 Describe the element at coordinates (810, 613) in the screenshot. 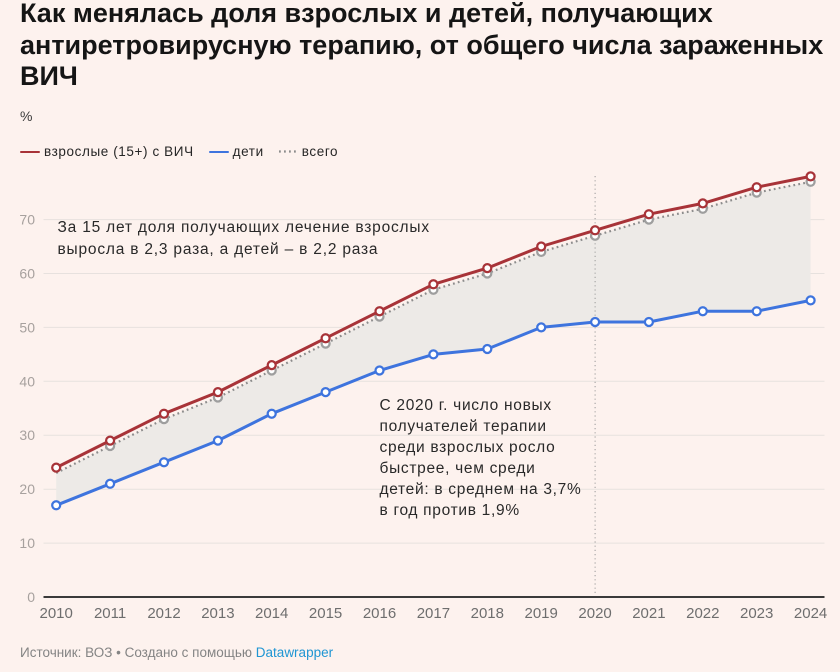

I see `svg-text: 2024` at that location.